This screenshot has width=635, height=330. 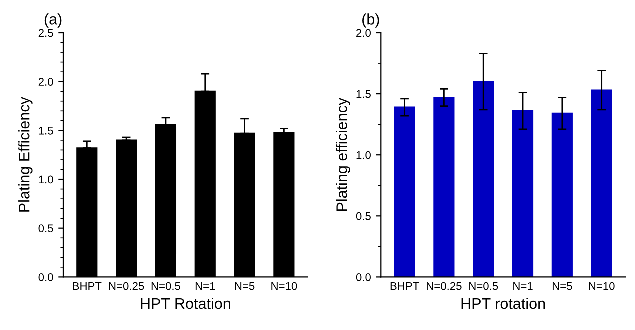 What do you see at coordinates (504, 304) in the screenshot?
I see `x-axis-title: HPT rotation` at bounding box center [504, 304].